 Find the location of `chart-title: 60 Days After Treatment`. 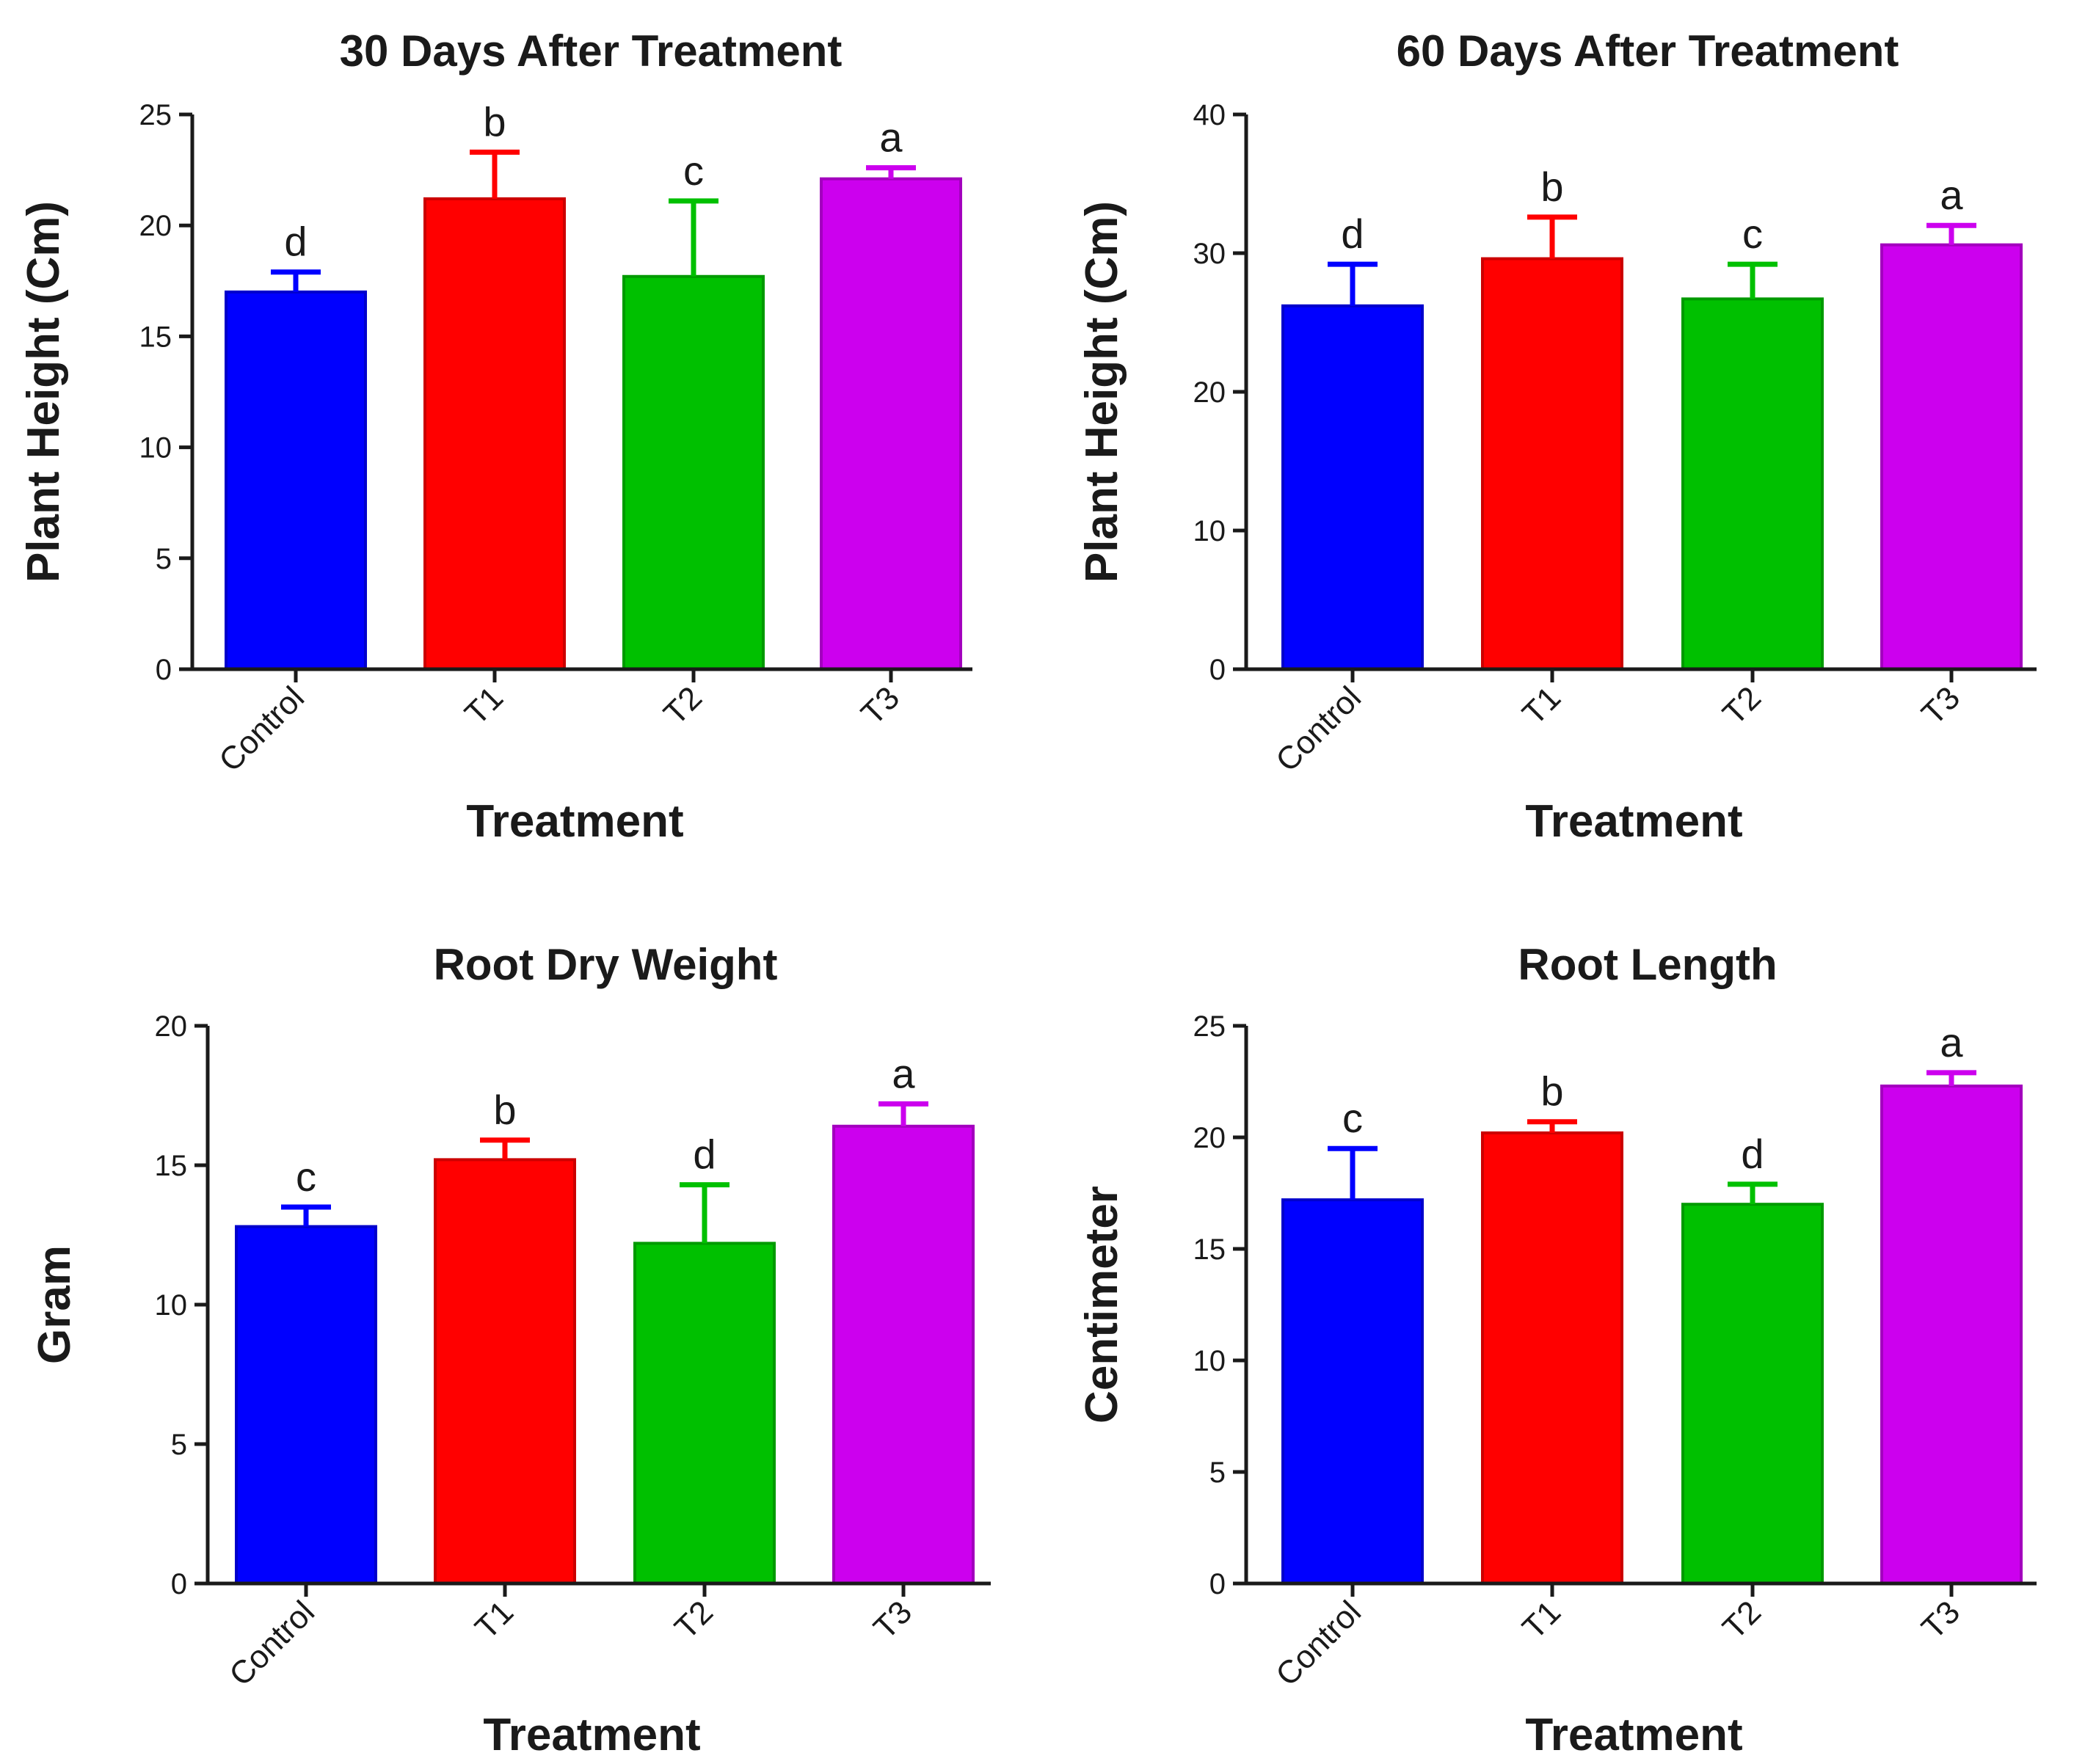

chart-title: 60 Days After Treatment is located at coordinates (1648, 51).